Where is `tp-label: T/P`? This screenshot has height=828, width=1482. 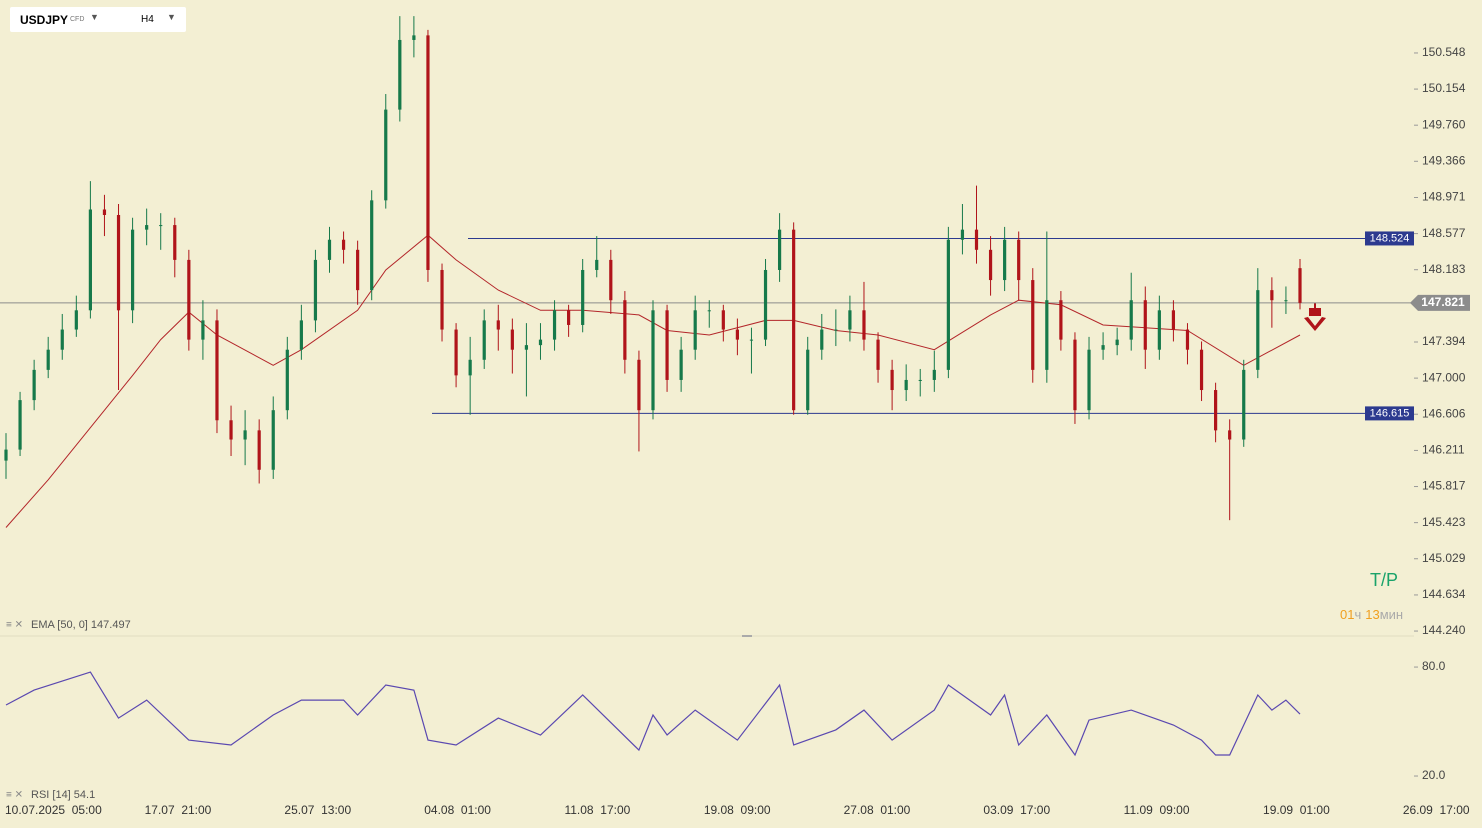
tp-label: T/P is located at coordinates (1384, 580).